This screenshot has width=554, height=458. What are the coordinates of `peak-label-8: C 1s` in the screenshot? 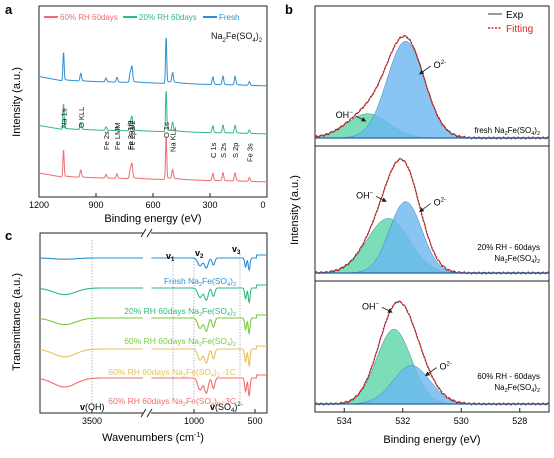 It's located at (213, 150).